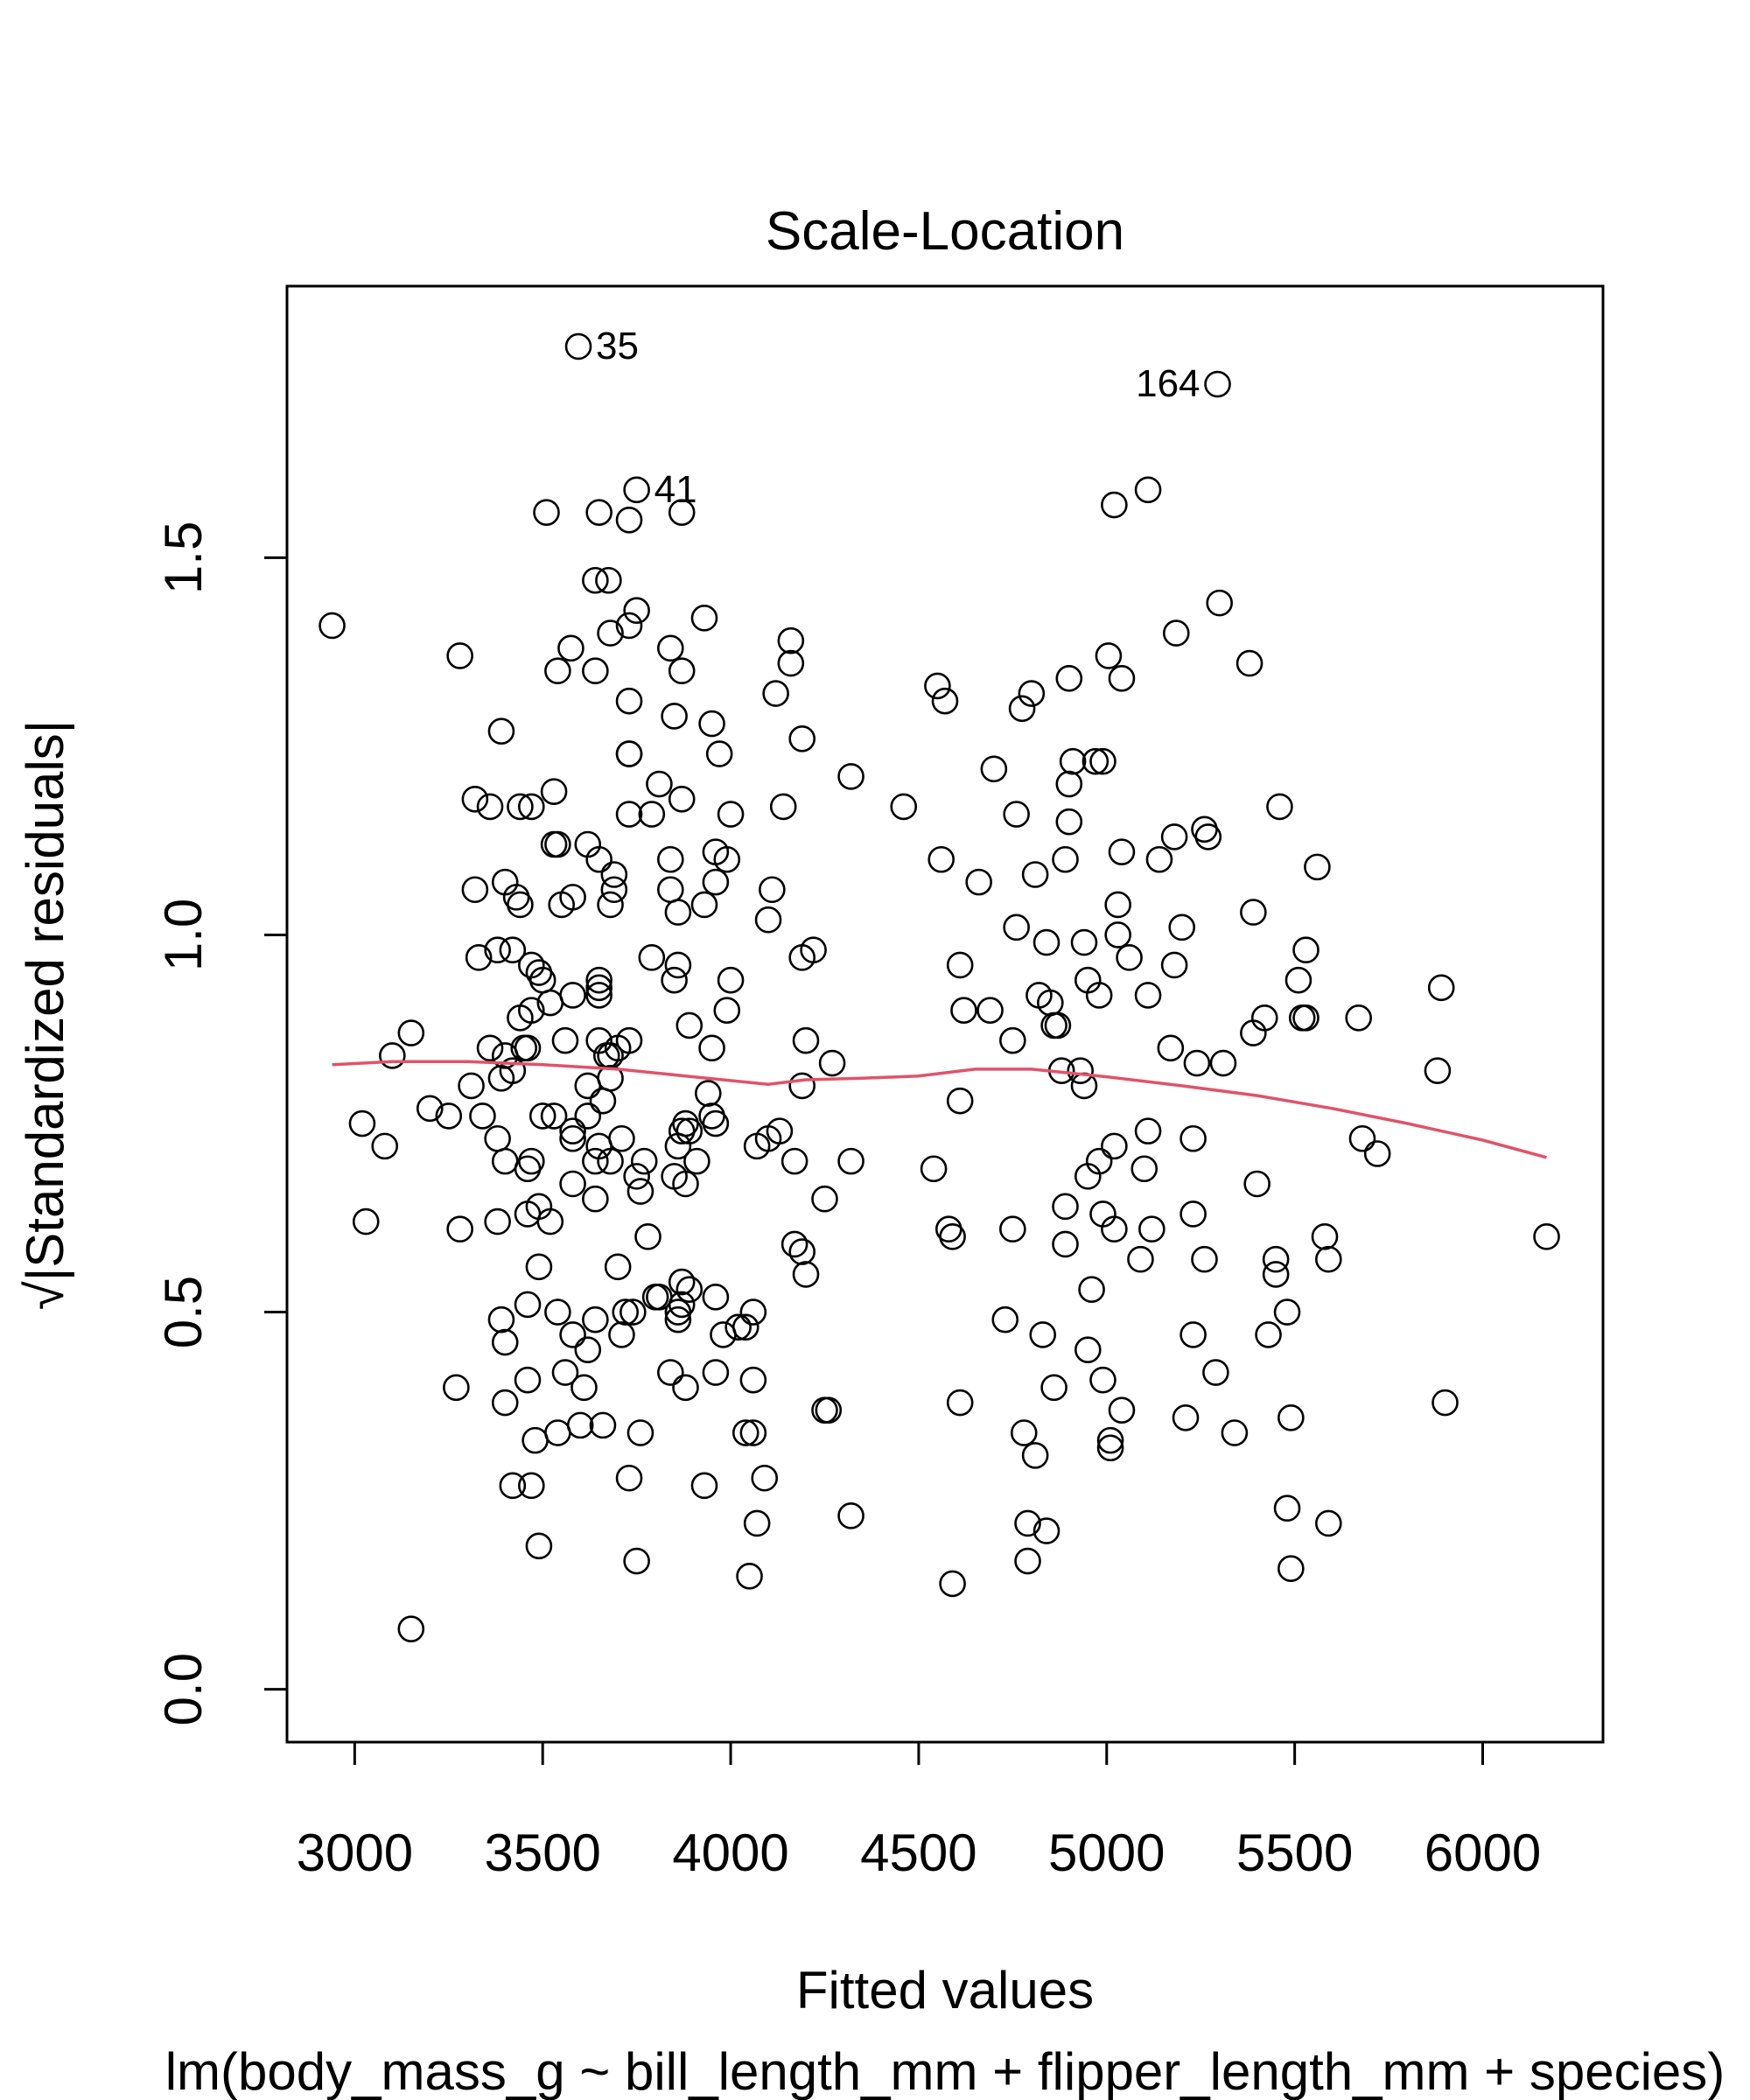 The image size is (1750, 2100). I want to click on x-tick-label: 5500, so click(1294, 1853).